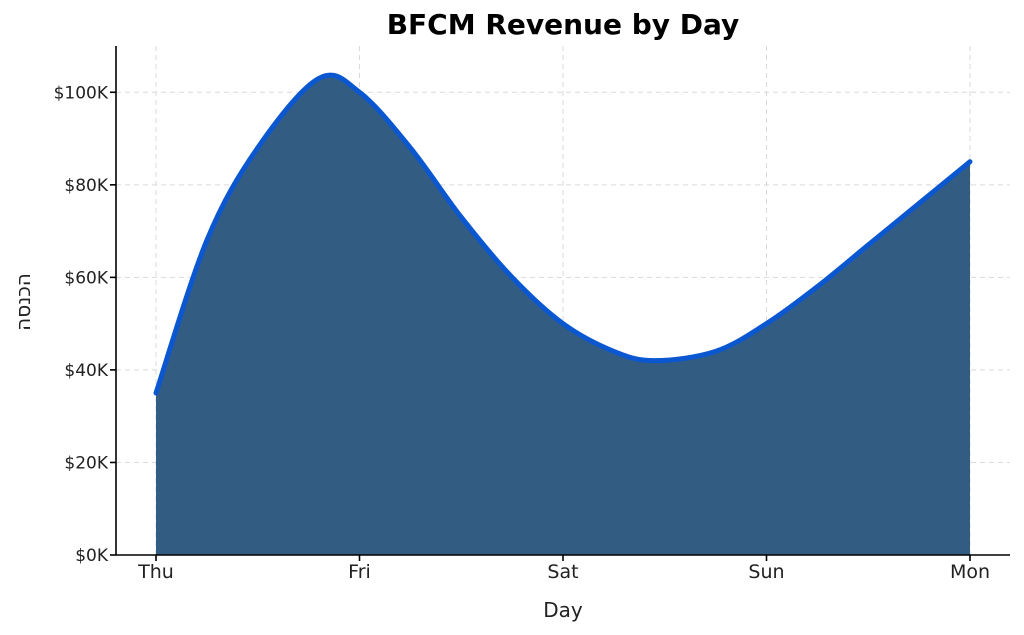 The image size is (1024, 635). What do you see at coordinates (86, 278) in the screenshot?
I see `y-tick-label: $60K` at bounding box center [86, 278].